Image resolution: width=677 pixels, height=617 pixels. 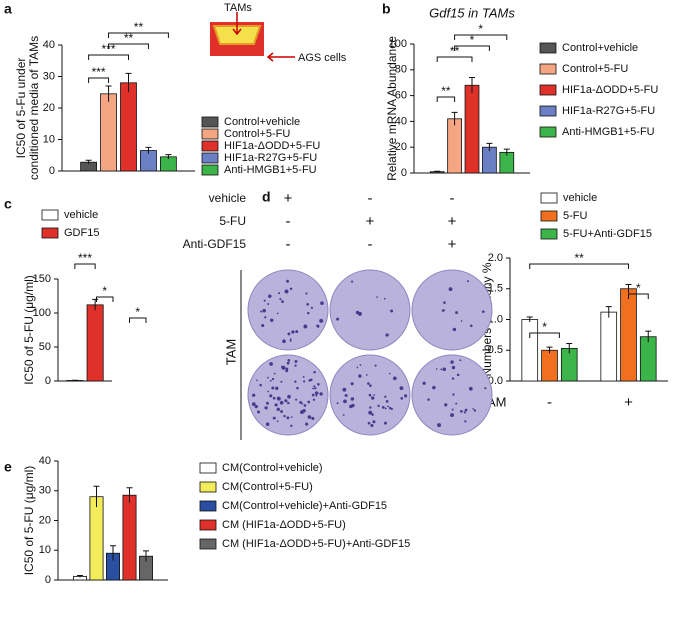 What do you see at coordinates (270, 158) in the screenshot?
I see `legend-label: HIF1a-R27G+5-FU` at bounding box center [270, 158].